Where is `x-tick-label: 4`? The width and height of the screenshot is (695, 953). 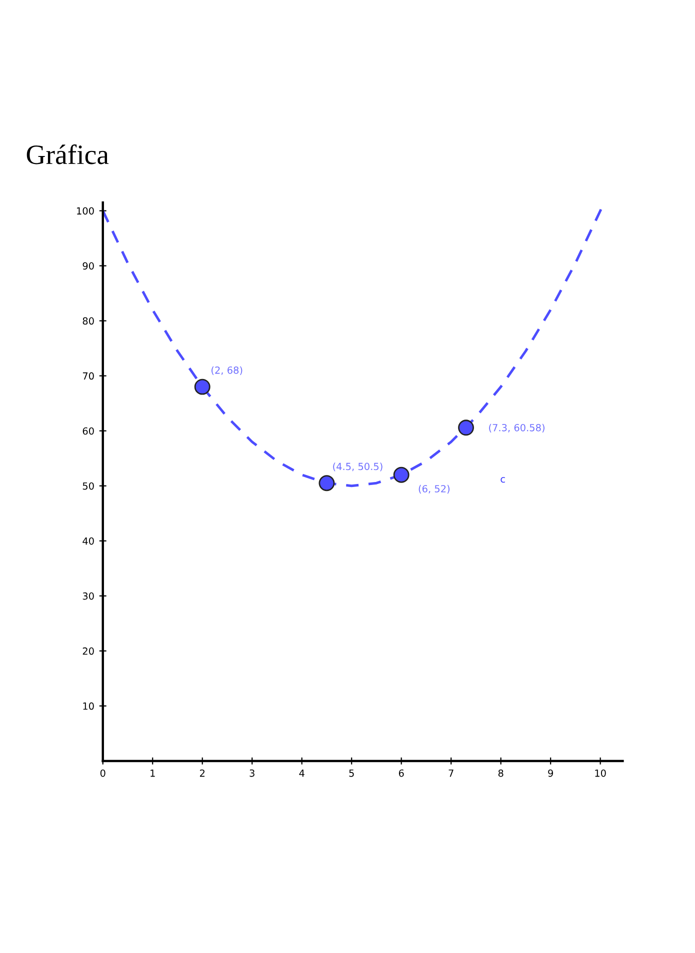
x-tick-label: 4 is located at coordinates (301, 773).